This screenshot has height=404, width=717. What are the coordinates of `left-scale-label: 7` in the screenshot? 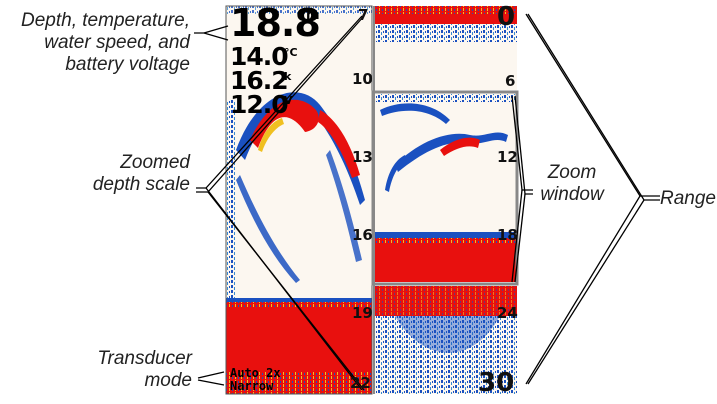 It's located at (363, 15).